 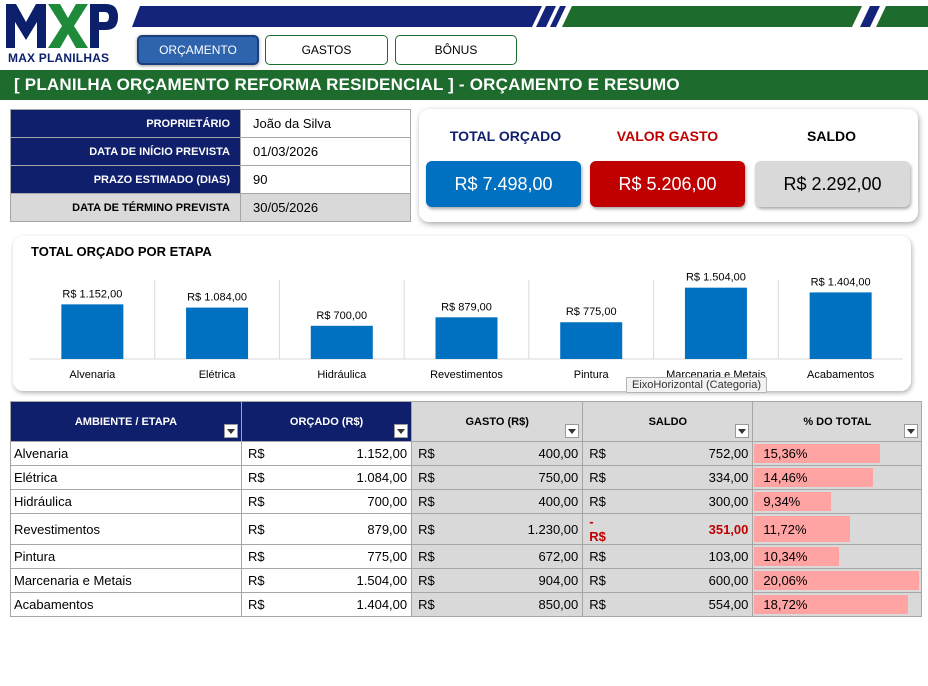 I want to click on brand-name: MAX PLANILHAS, so click(x=59, y=58).